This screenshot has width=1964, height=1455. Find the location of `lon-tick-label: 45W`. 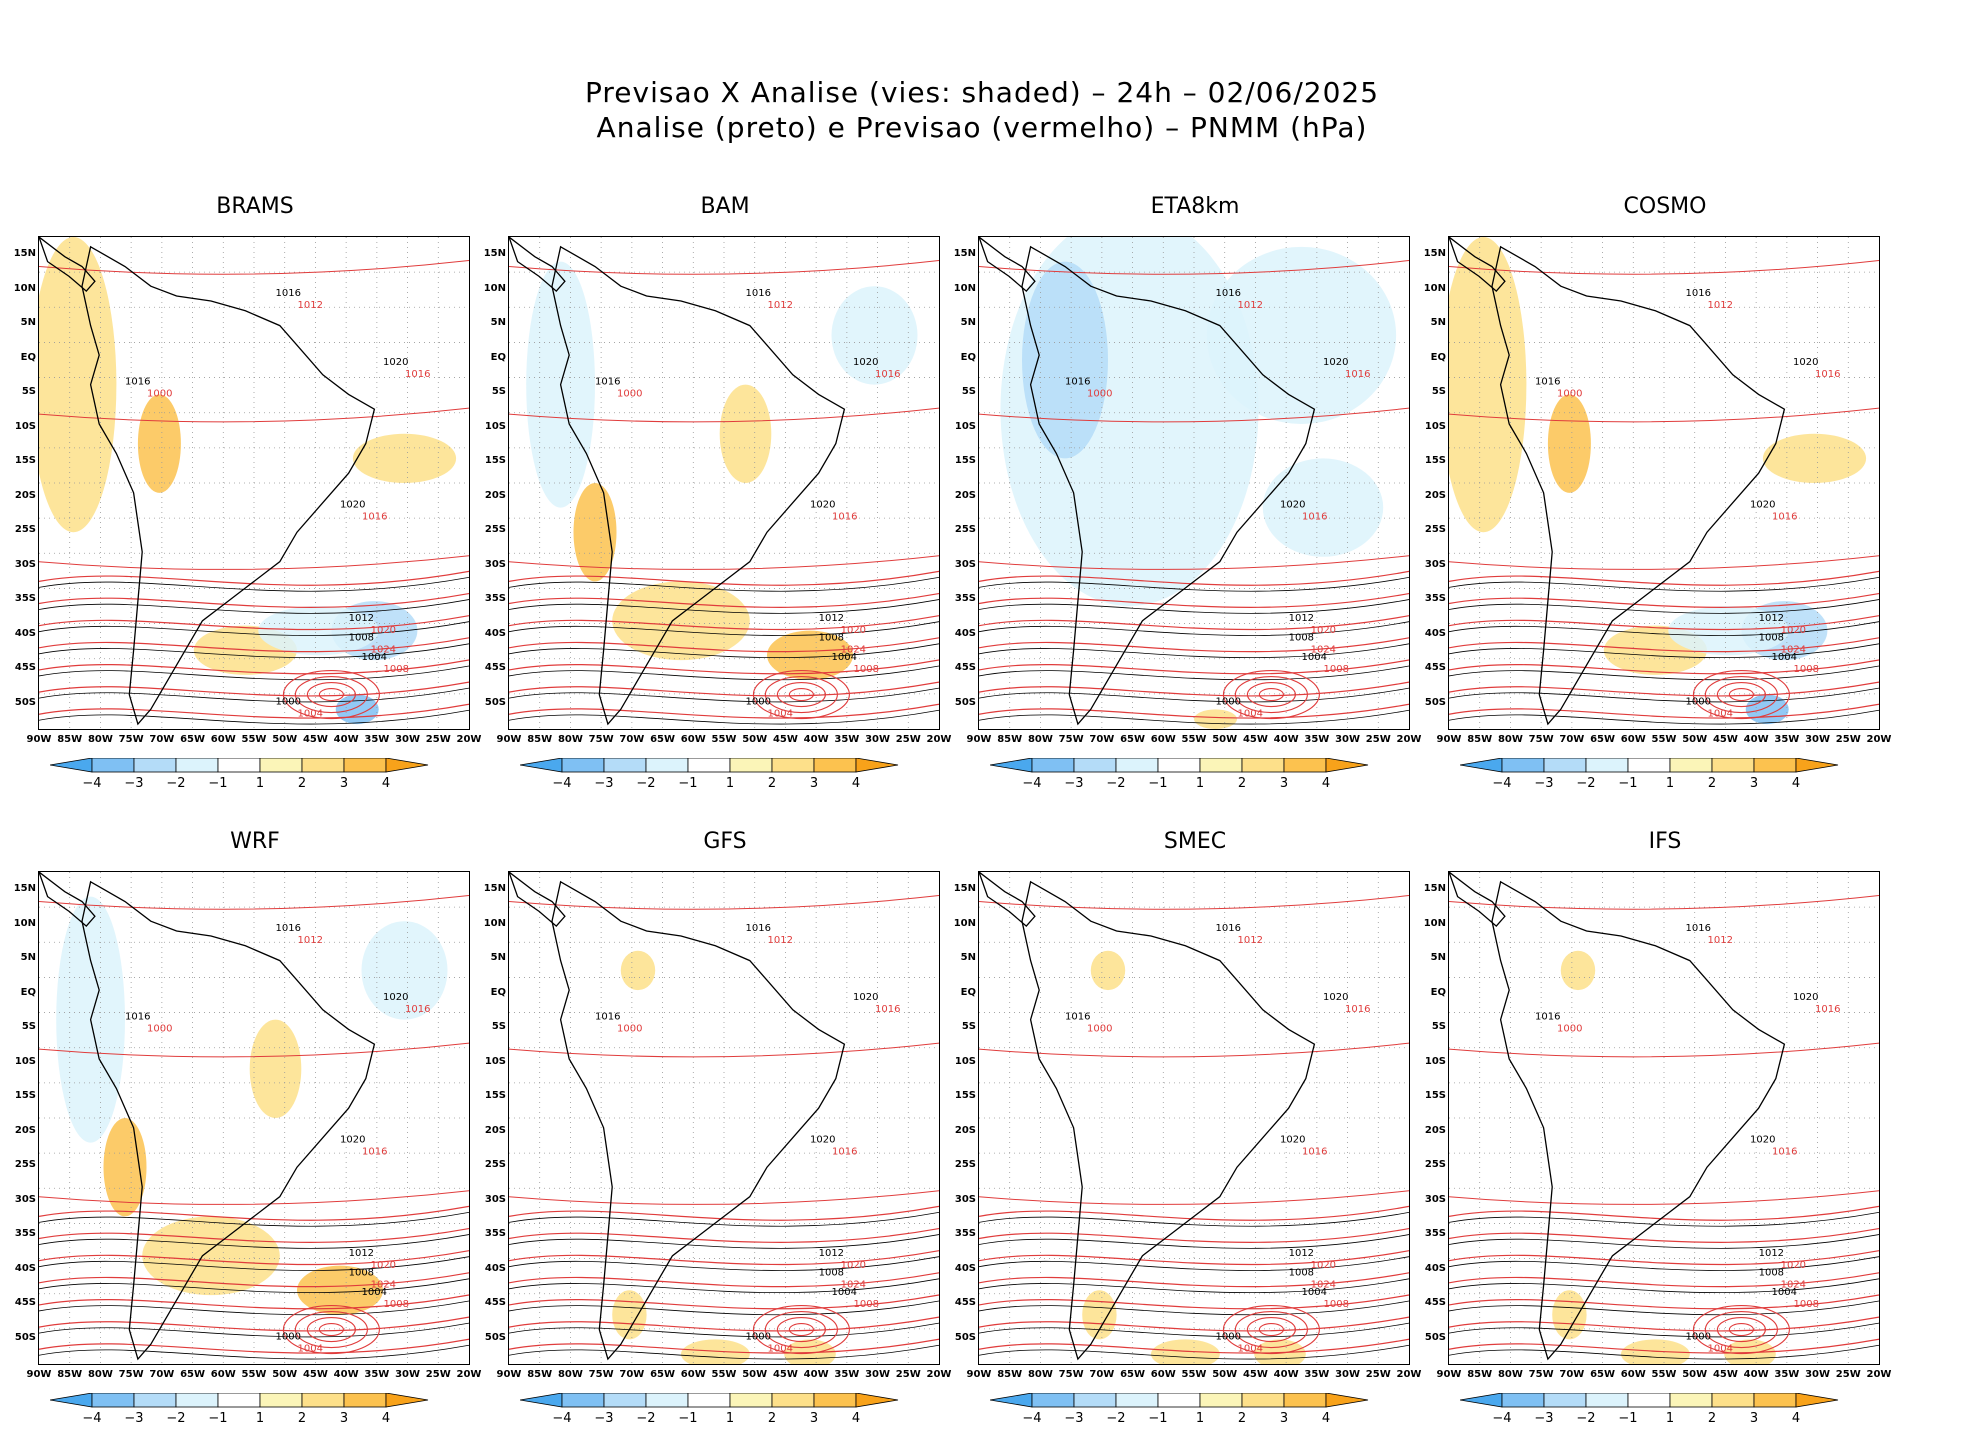

lon-tick-label: 45W is located at coordinates (315, 739).